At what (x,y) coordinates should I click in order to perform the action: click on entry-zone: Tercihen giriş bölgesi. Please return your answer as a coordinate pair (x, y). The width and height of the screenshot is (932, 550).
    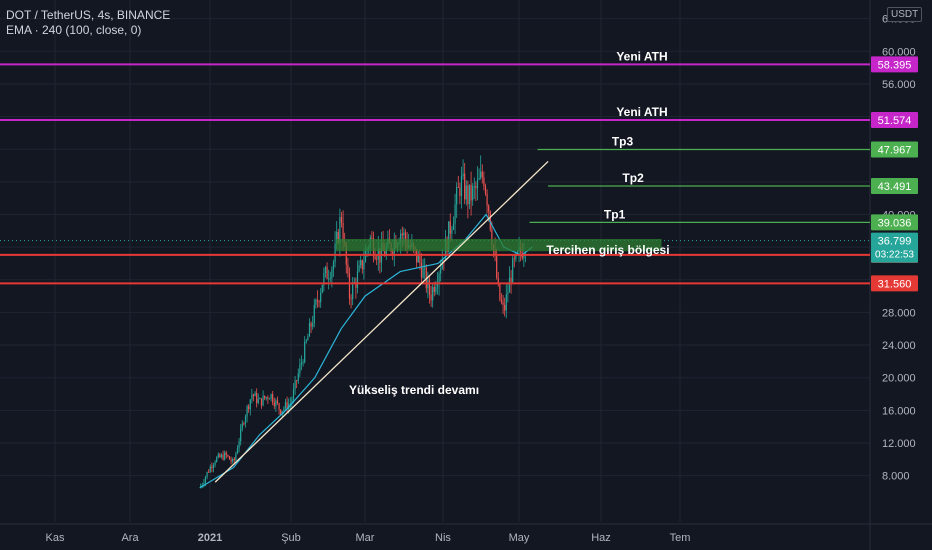
    Looking at the image, I should click on (502, 247).